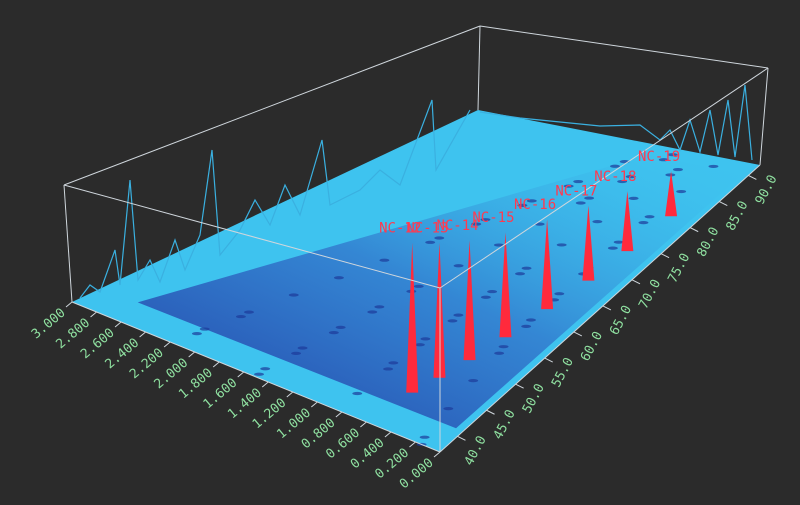  I want to click on x-tick-label: 60.0, so click(592, 346).